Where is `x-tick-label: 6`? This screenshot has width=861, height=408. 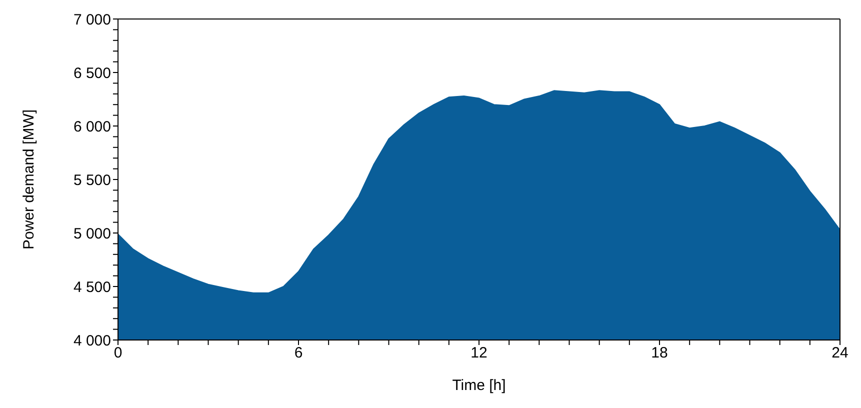 x-tick-label: 6 is located at coordinates (298, 353).